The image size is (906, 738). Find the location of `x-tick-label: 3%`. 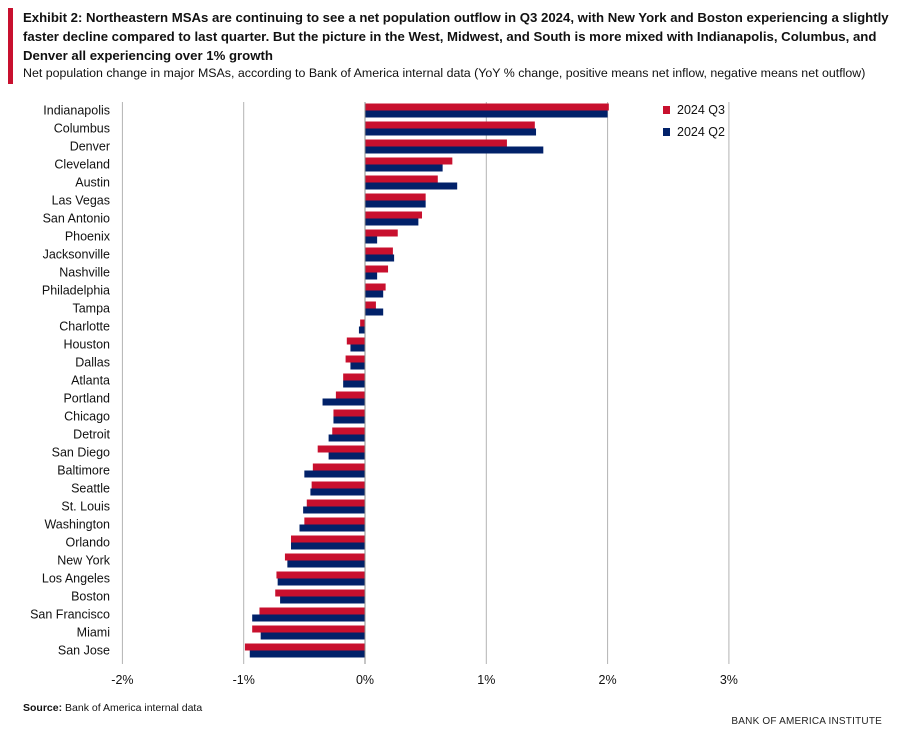

x-tick-label: 3% is located at coordinates (729, 680).